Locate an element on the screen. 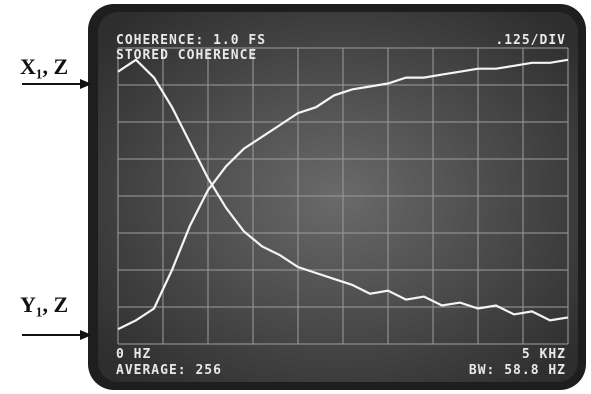 The image size is (591, 394). average-label: AVERAGE: 256 is located at coordinates (169, 370).